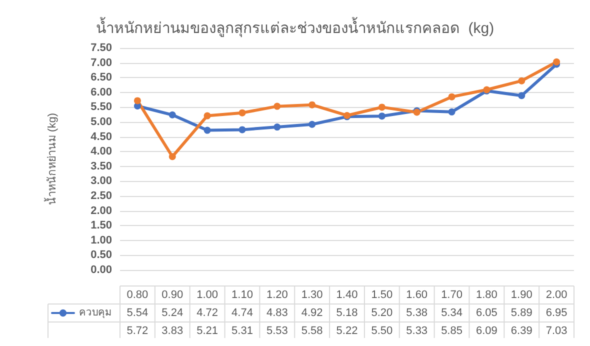 This screenshot has height=346, width=590. Describe the element at coordinates (101, 107) in the screenshot. I see `y-tick-label: 5.50` at that location.